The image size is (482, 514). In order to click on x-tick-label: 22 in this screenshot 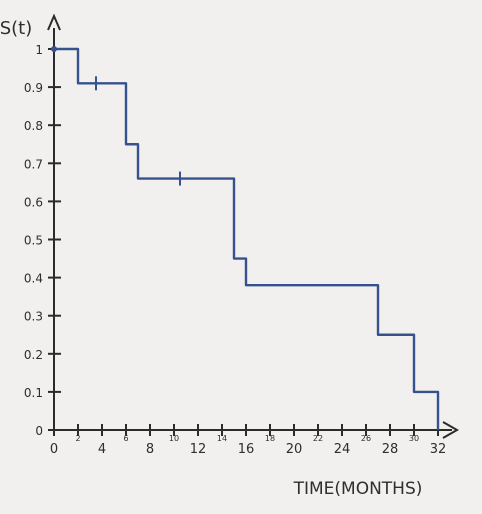, I will do `click(318, 438)`.